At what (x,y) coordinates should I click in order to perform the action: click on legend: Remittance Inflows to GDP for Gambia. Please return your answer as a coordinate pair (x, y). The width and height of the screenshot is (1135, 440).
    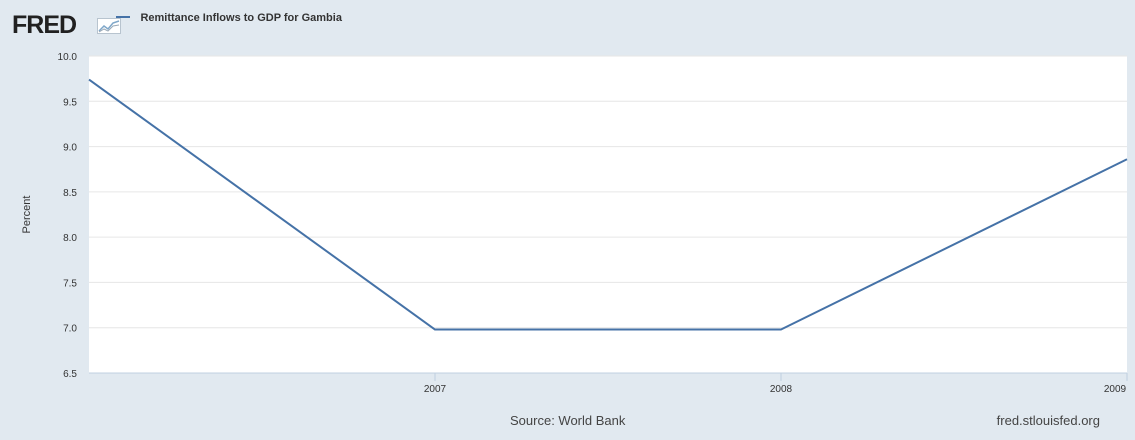
    Looking at the image, I should click on (229, 16).